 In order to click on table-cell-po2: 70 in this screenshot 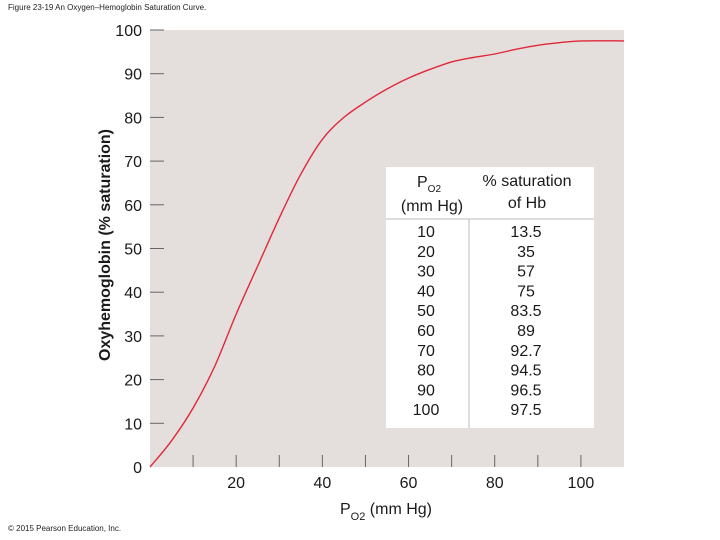, I will do `click(426, 351)`.